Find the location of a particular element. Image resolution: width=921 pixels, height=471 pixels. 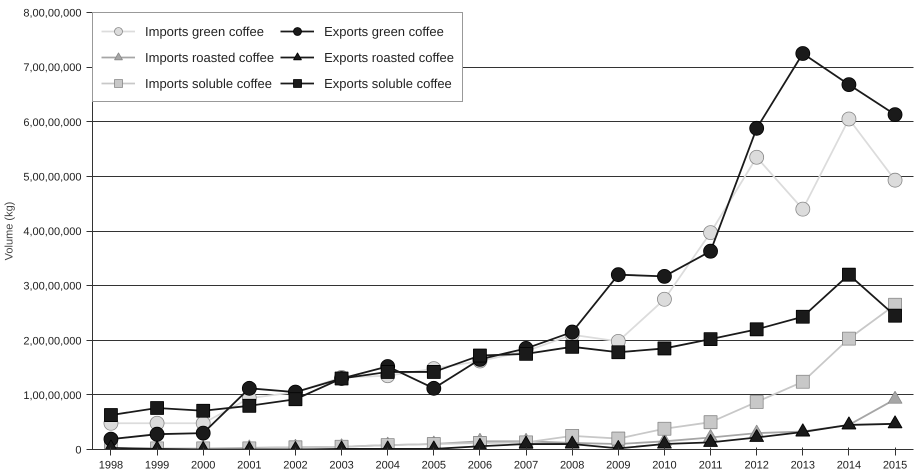

x-tick-label: 2012 is located at coordinates (756, 465).